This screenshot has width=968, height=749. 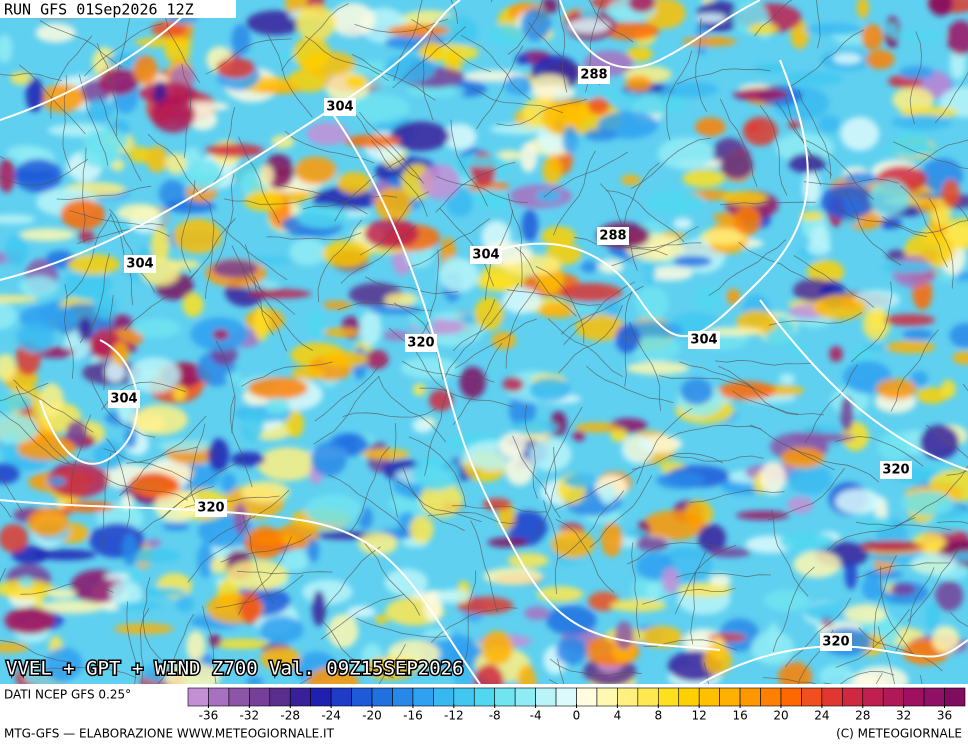 I want to click on colorbar-tick-label: -12, so click(x=454, y=716).